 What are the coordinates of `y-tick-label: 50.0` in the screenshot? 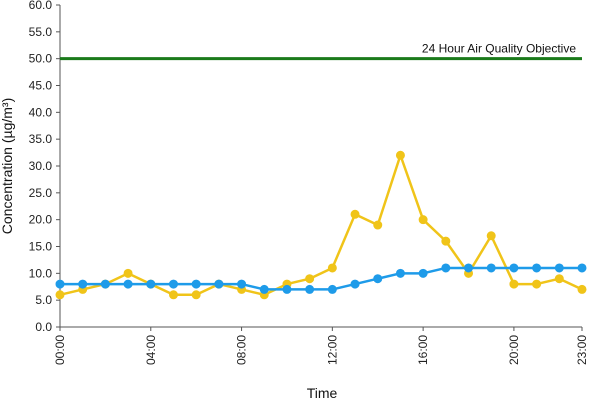 It's located at (41, 59).